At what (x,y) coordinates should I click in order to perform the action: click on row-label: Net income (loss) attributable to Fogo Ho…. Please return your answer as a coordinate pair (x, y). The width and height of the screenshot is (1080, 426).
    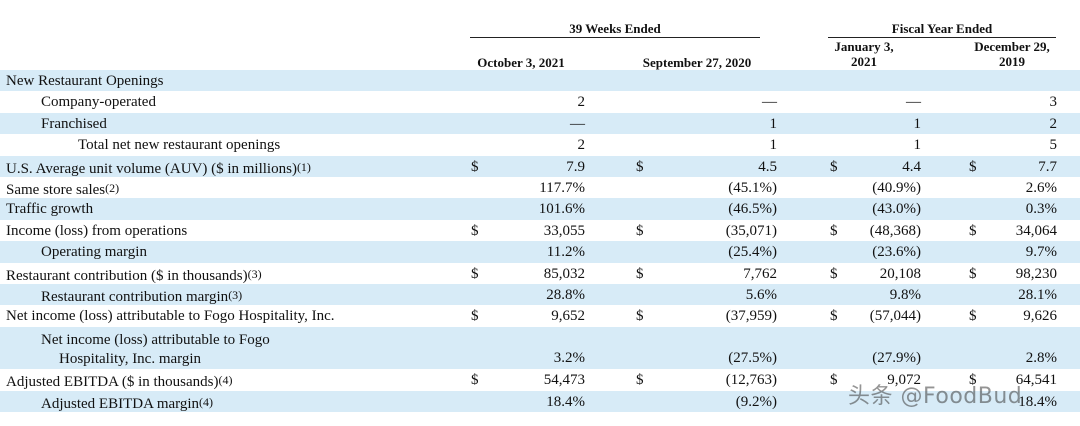
    Looking at the image, I should click on (155, 350).